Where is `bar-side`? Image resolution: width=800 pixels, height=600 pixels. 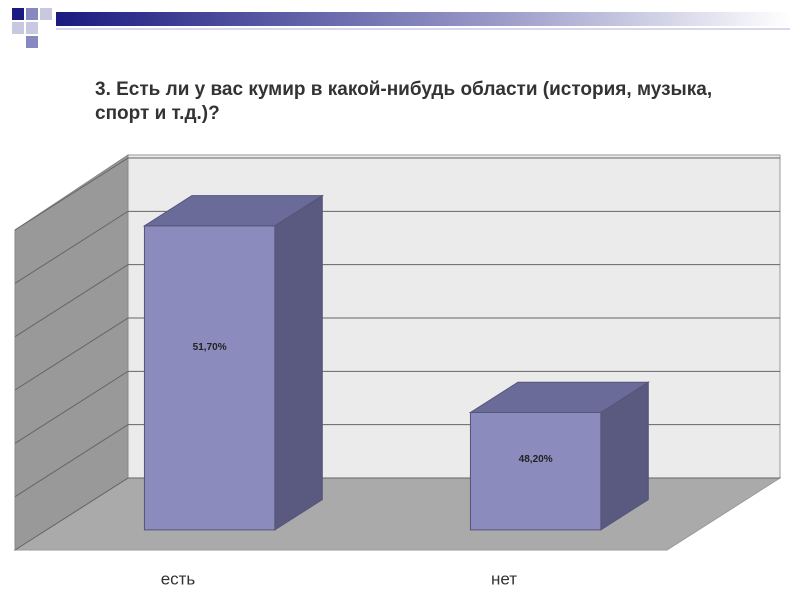
bar-side is located at coordinates (298, 362).